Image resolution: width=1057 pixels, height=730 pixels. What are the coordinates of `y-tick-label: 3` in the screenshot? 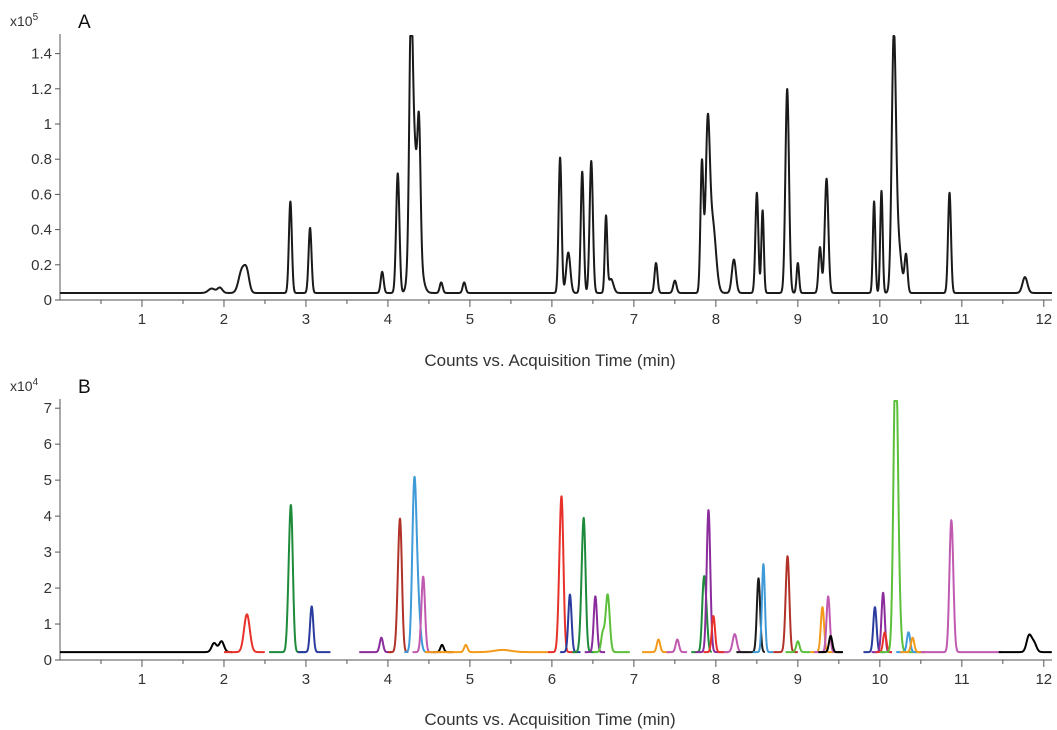 It's located at (48, 552).